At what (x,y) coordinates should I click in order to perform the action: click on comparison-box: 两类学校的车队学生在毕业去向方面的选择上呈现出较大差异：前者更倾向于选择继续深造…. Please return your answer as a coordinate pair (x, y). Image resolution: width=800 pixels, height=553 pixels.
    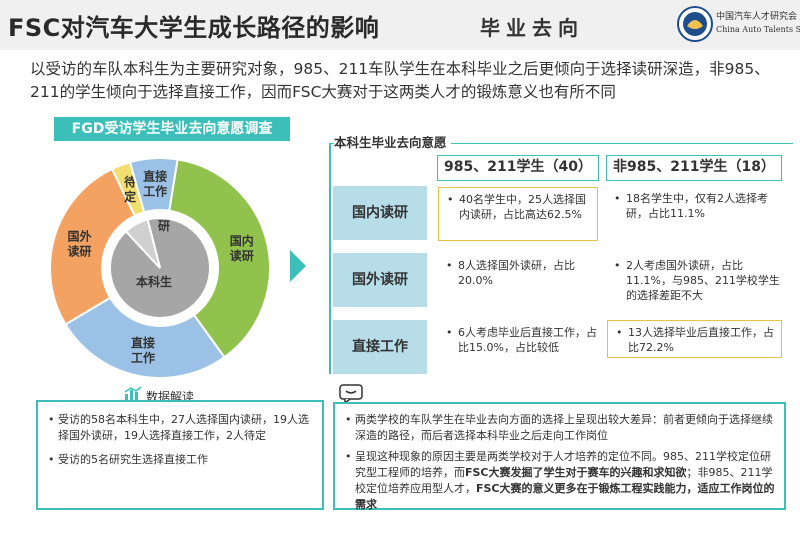
    Looking at the image, I should click on (559, 457).